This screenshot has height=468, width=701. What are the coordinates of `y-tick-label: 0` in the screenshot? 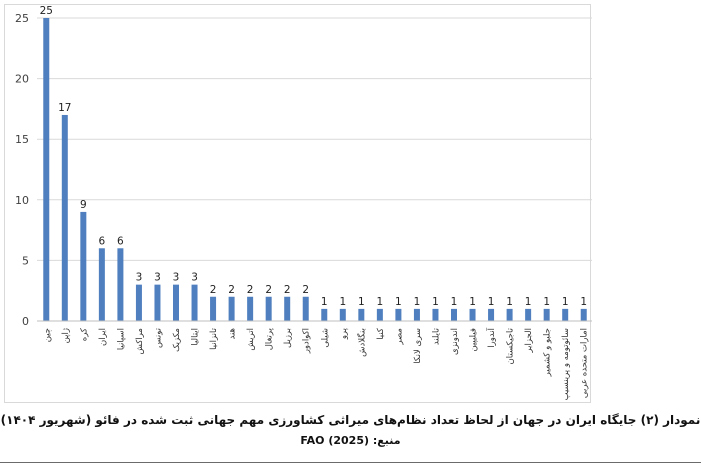 It's located at (25, 321).